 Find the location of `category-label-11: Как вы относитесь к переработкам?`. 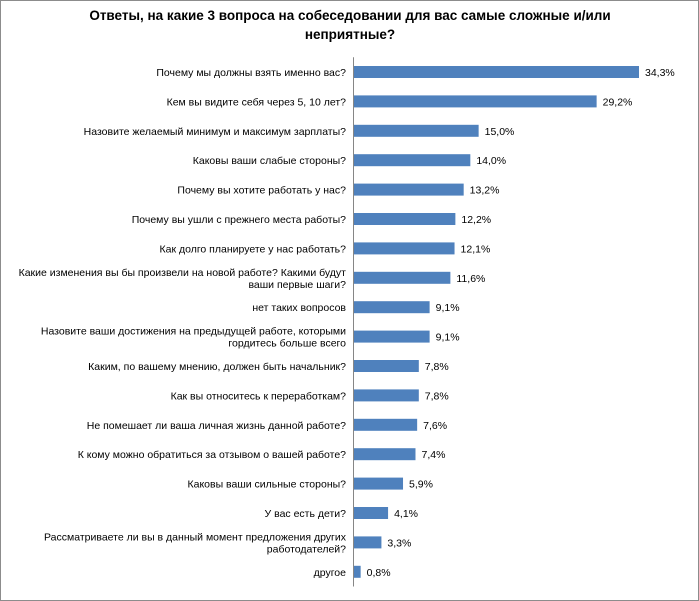

category-label-11: Как вы относитесь к переработкам? is located at coordinates (259, 396).